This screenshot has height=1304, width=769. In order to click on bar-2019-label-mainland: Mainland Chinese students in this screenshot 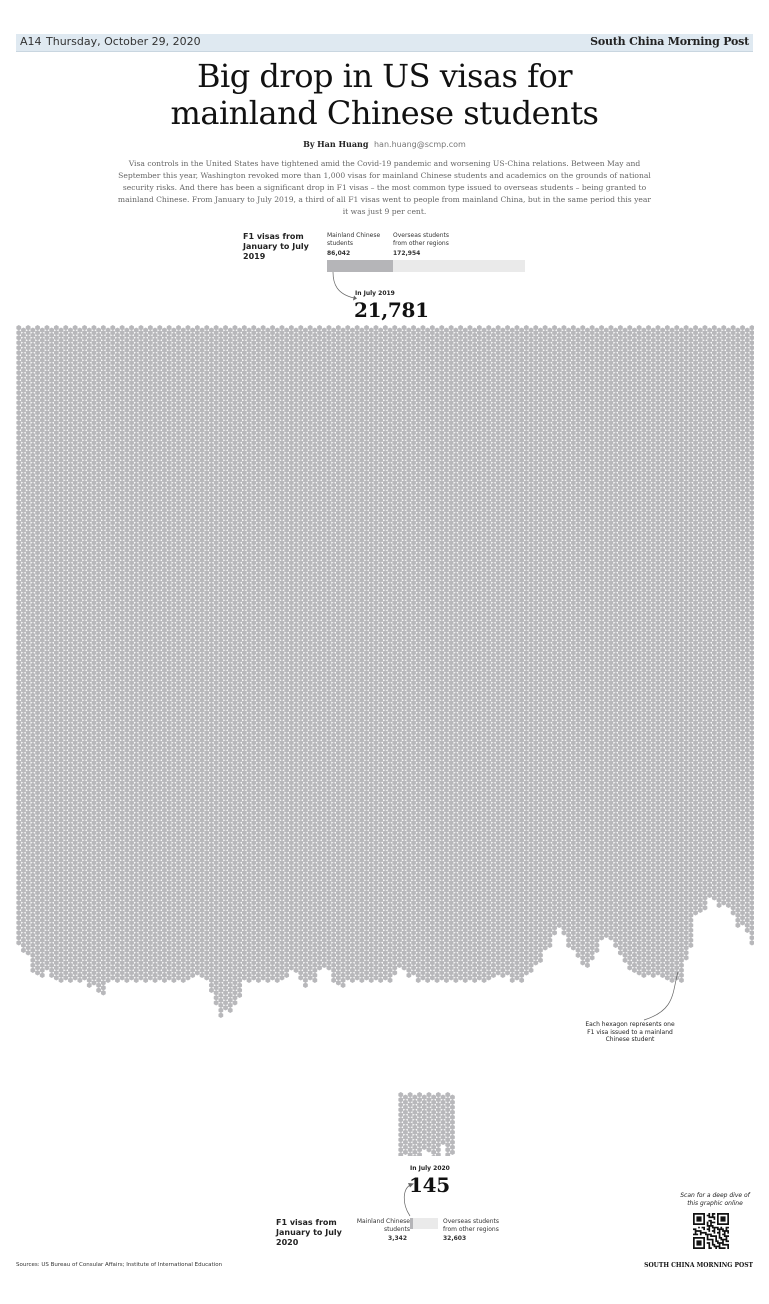, I will do `click(354, 239)`.